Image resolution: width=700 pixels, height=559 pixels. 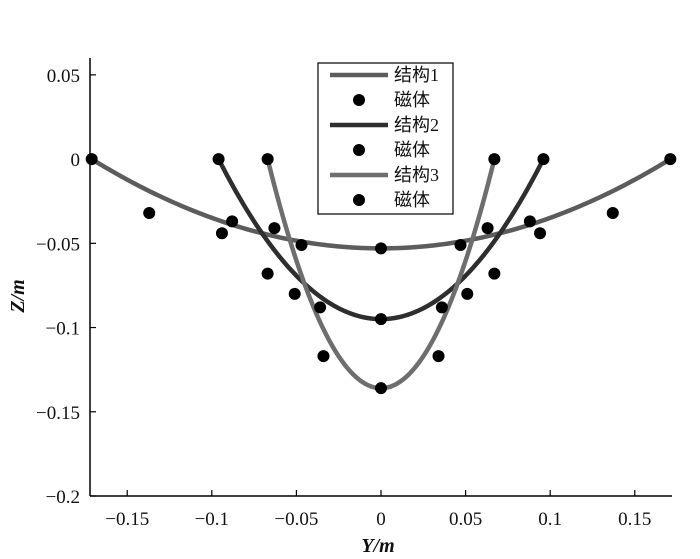 What do you see at coordinates (63, 329) in the screenshot?
I see `y-tick-label: −0.1` at bounding box center [63, 329].